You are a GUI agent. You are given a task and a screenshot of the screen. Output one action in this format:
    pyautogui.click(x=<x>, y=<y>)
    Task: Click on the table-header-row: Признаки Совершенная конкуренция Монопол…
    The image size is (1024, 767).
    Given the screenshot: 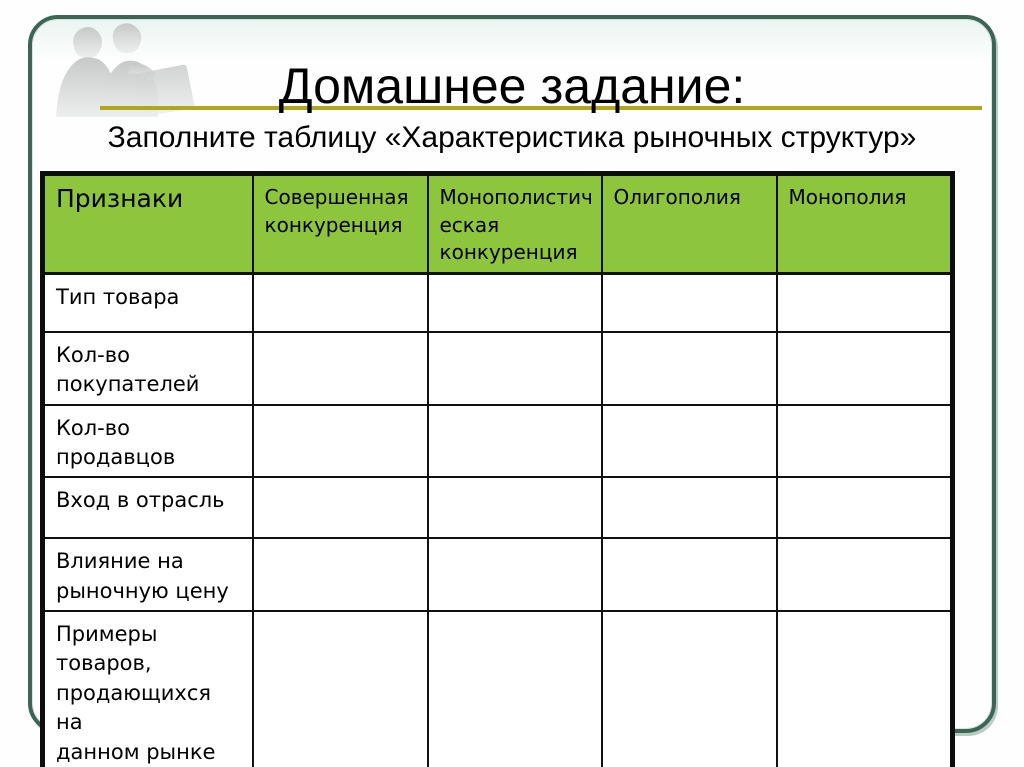 What is the action you would take?
    pyautogui.click(x=497, y=223)
    